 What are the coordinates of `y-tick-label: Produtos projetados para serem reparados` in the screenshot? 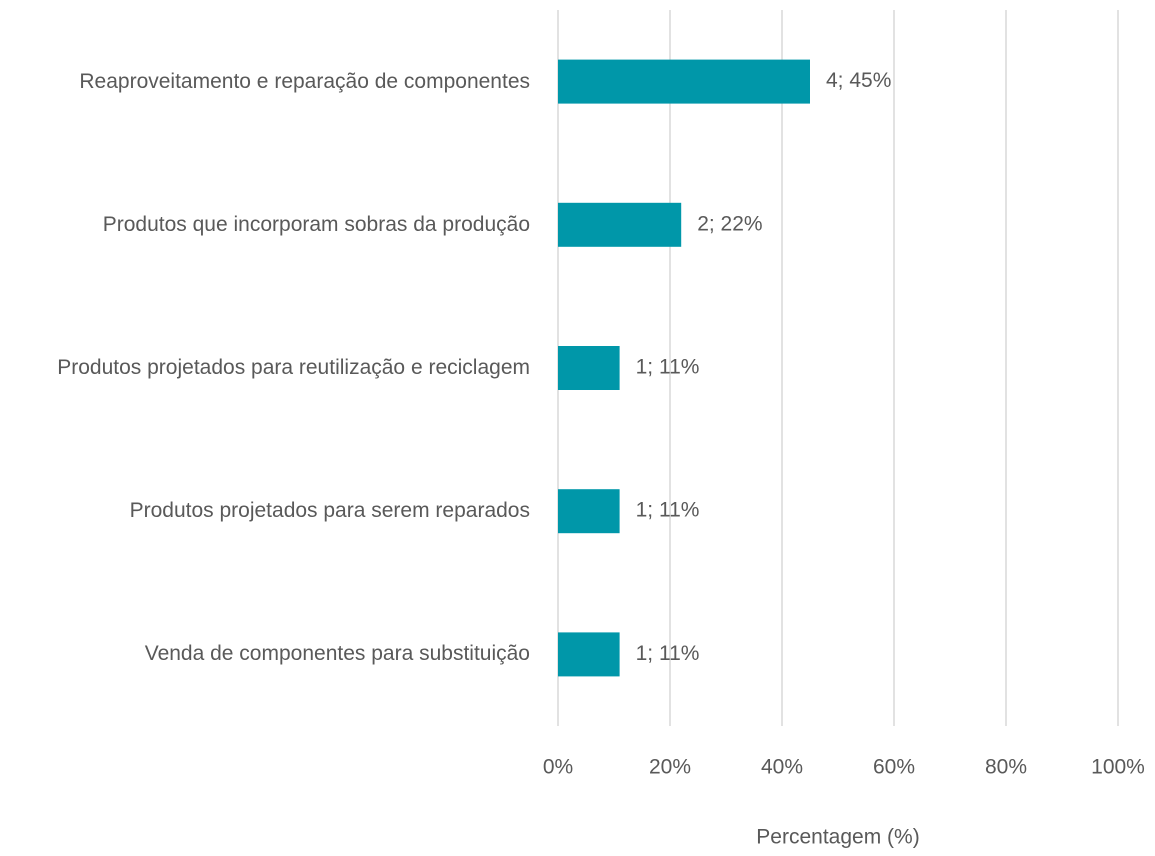 It's located at (270, 511).